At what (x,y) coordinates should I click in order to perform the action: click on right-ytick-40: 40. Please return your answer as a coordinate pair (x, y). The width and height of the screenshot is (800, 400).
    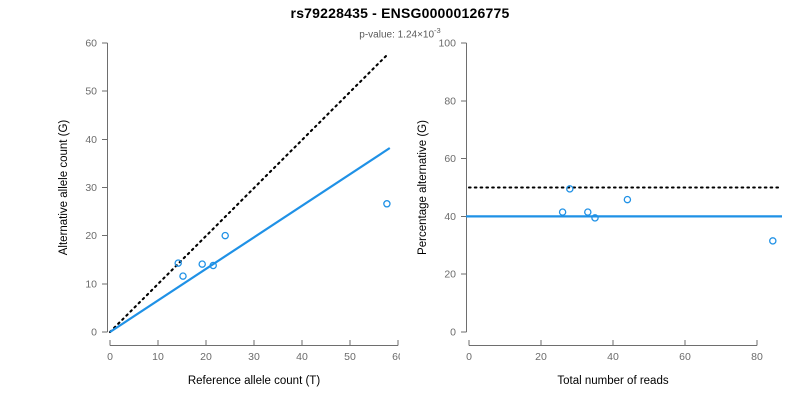
    Looking at the image, I should click on (450, 217).